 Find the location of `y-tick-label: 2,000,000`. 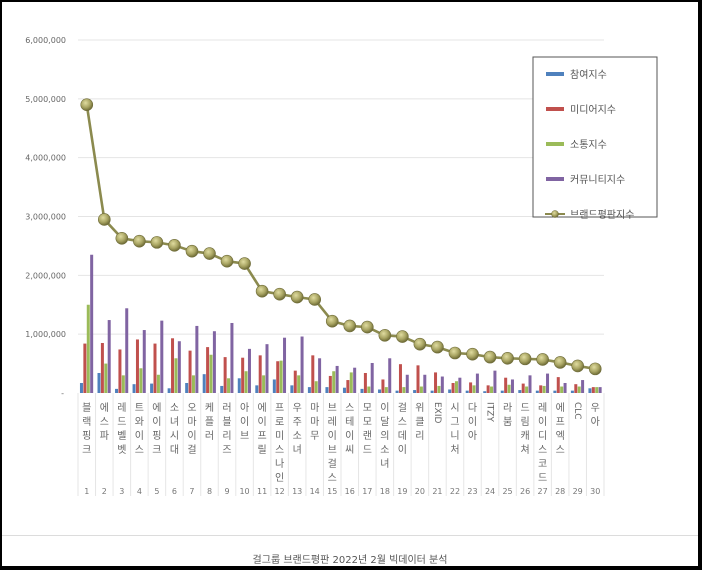

y-tick-label: 2,000,000 is located at coordinates (45, 275).